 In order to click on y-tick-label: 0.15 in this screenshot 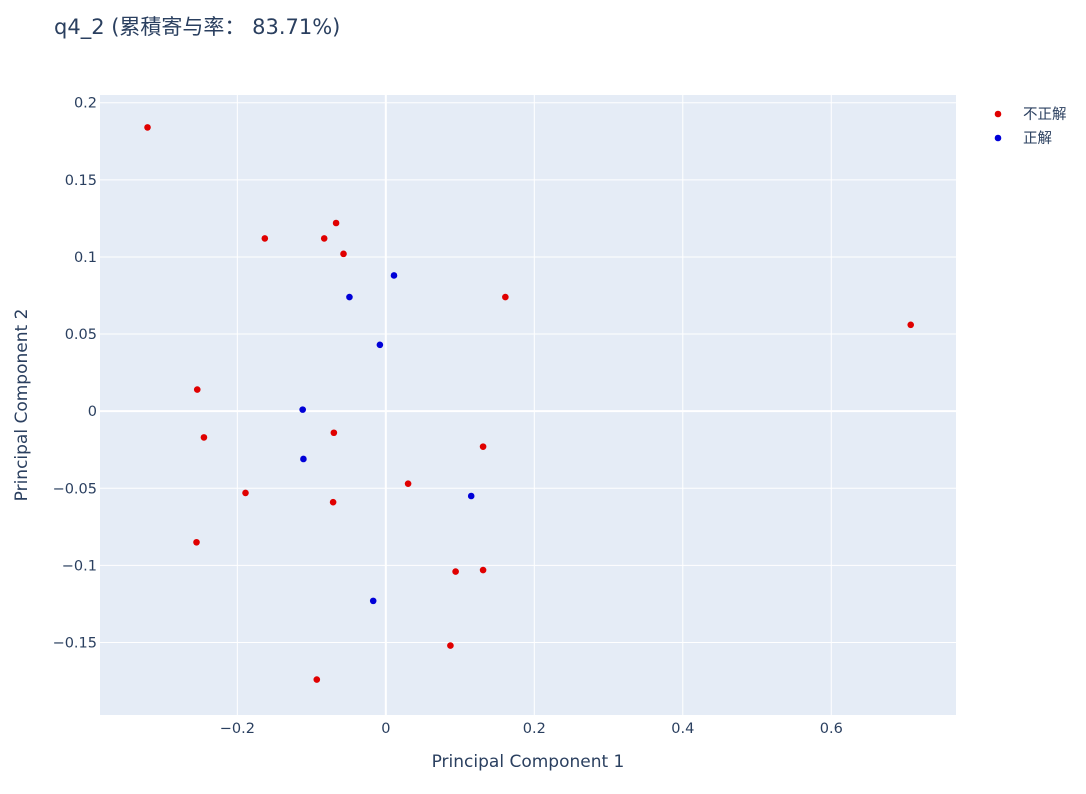, I will do `click(81, 181)`.